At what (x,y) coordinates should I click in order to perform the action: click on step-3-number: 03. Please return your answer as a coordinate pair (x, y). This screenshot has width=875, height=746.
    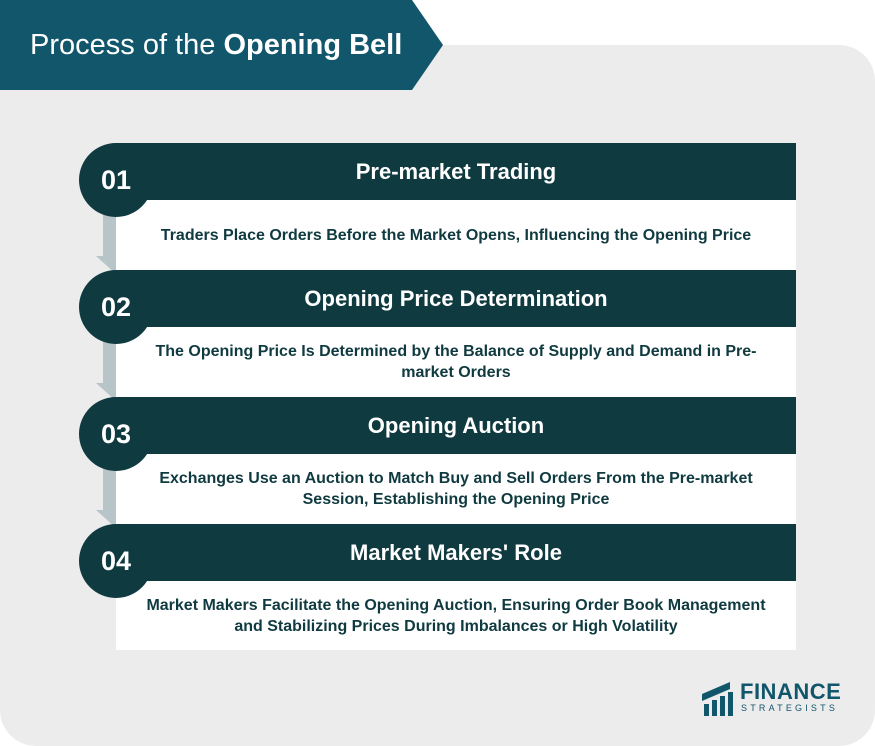
    Looking at the image, I should click on (116, 434).